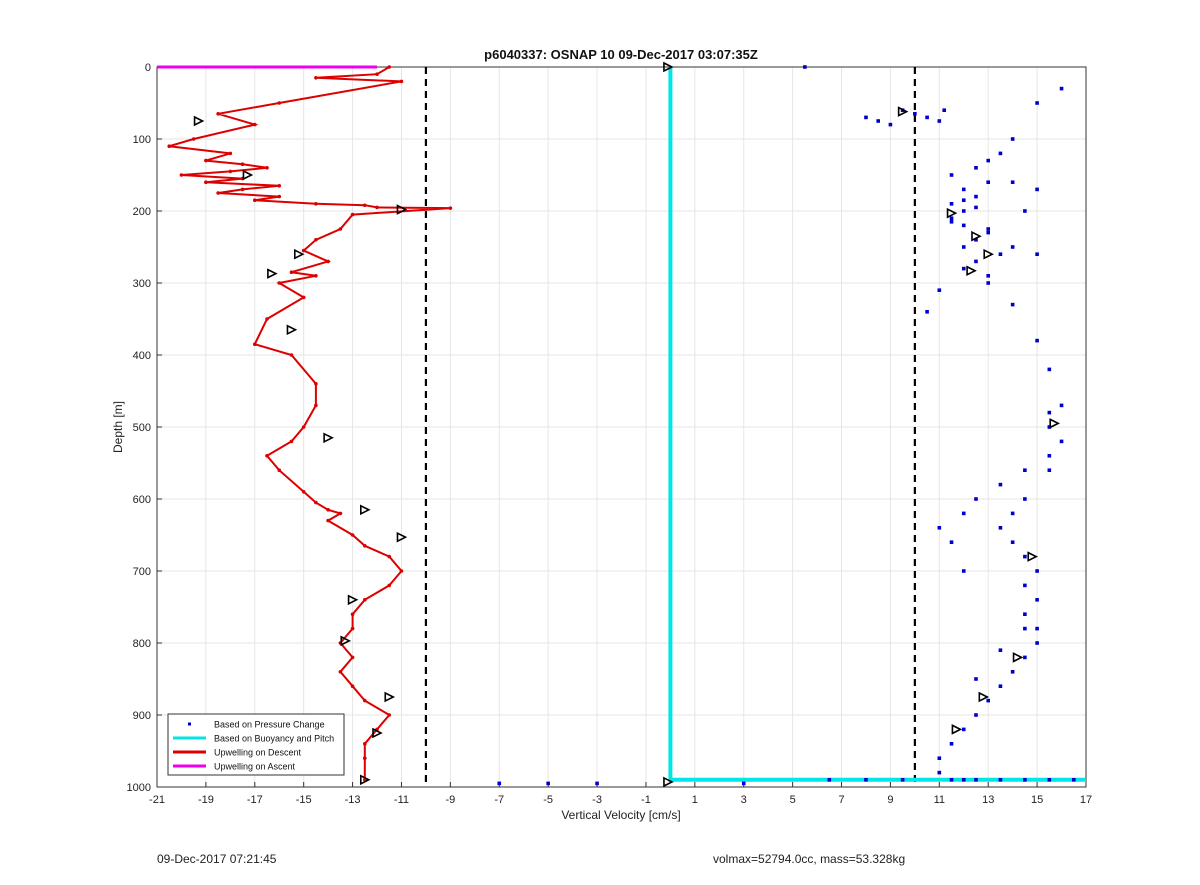 Image resolution: width=1200 pixels, height=885 pixels. What do you see at coordinates (809, 859) in the screenshot?
I see `footer-info: volmax=52794.0cc, mass=53.328kg` at bounding box center [809, 859].